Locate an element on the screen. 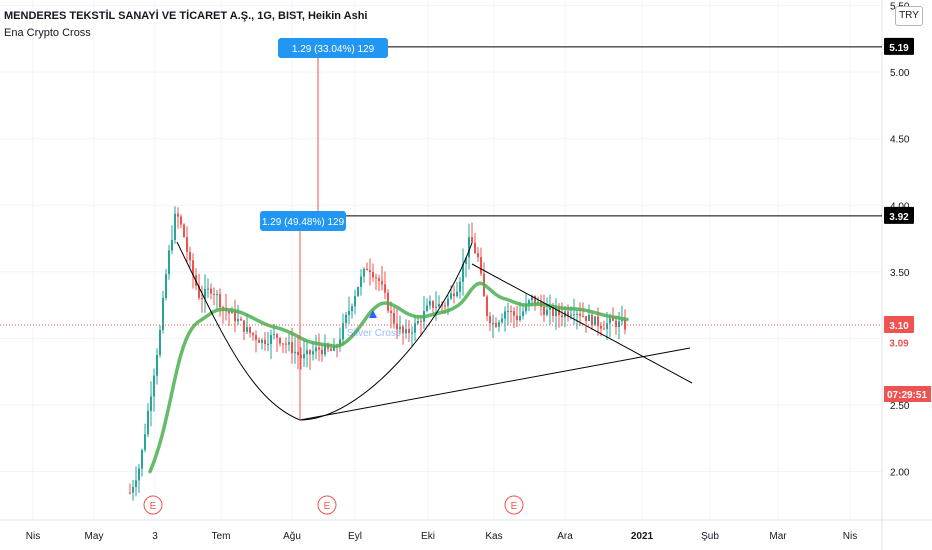 The height and width of the screenshot is (550, 932). event-marker-label: E is located at coordinates (153, 506).